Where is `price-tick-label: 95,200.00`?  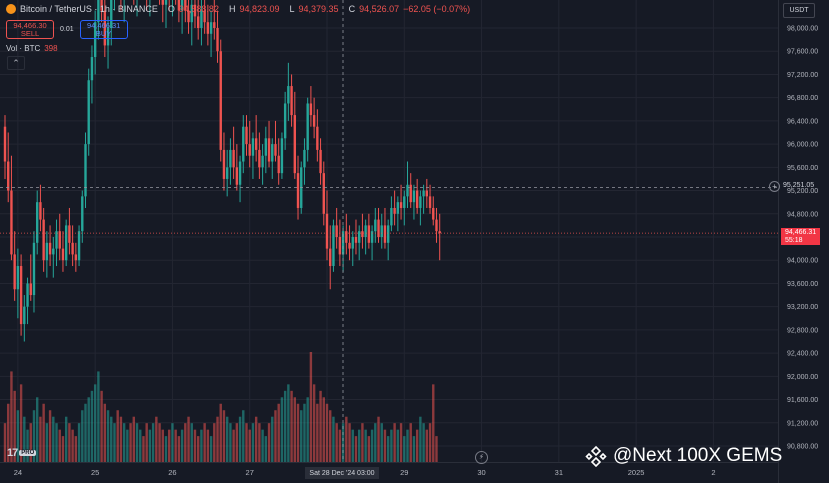 price-tick-label: 95,200.00 is located at coordinates (802, 191).